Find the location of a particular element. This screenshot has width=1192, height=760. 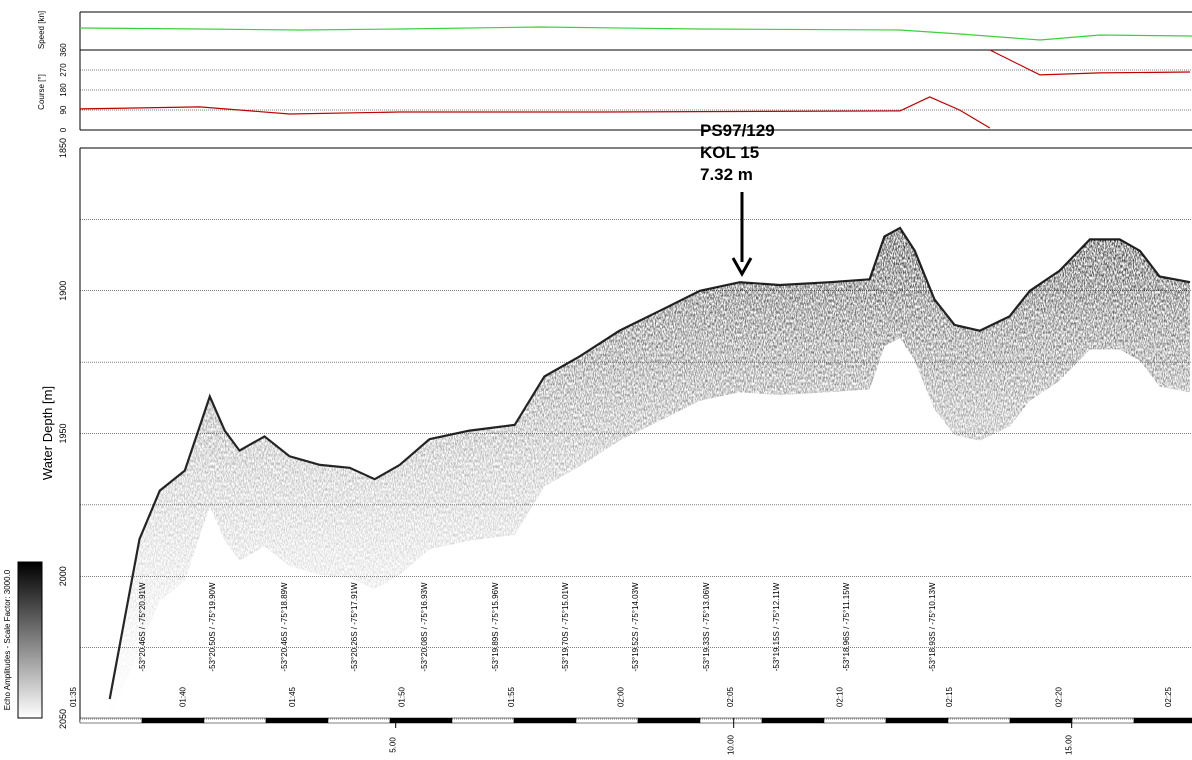

y-tick-label: 2050 is located at coordinates (63, 719).